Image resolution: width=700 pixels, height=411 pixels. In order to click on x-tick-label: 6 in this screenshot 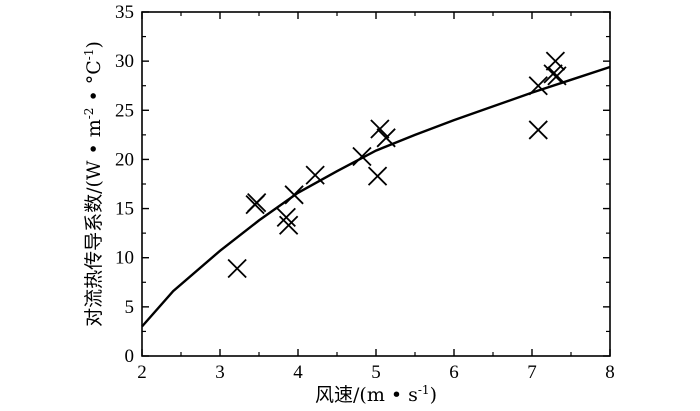, I will do `click(454, 372)`.